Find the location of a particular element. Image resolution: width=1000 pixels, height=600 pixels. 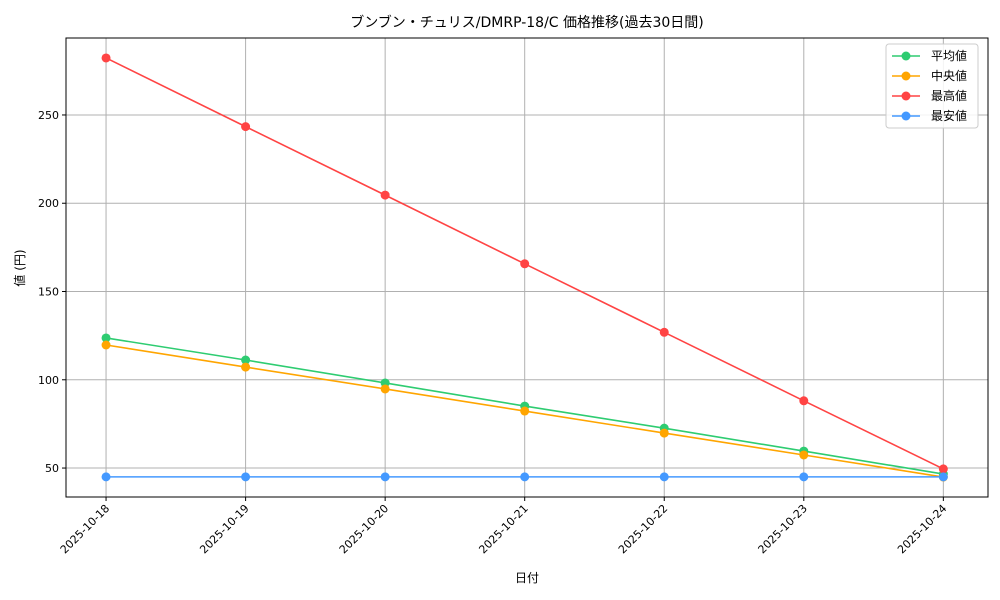

y-tick-label: 250 is located at coordinates (48, 115).